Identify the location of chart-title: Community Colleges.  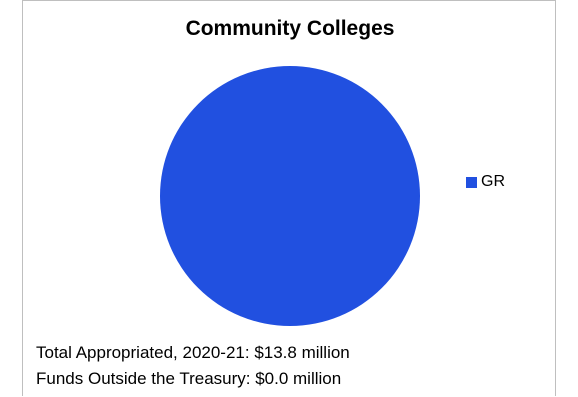
(290, 28).